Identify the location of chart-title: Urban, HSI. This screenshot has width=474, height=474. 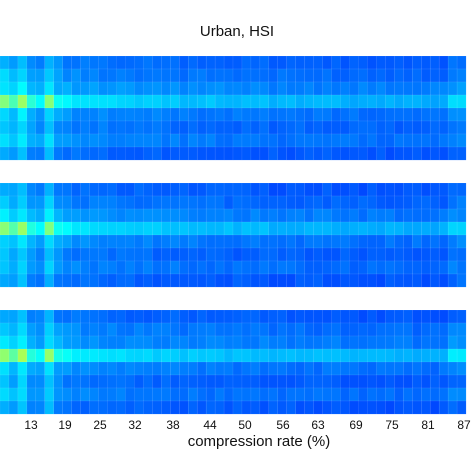
(237, 31).